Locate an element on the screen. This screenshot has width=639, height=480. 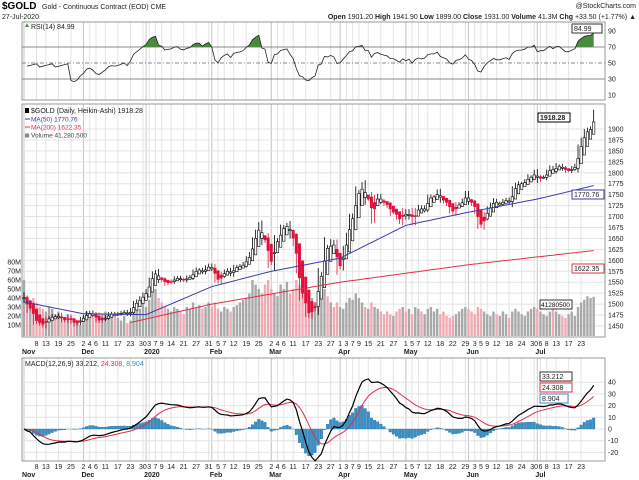
day-tick-label: 4 is located at coordinates (278, 467).